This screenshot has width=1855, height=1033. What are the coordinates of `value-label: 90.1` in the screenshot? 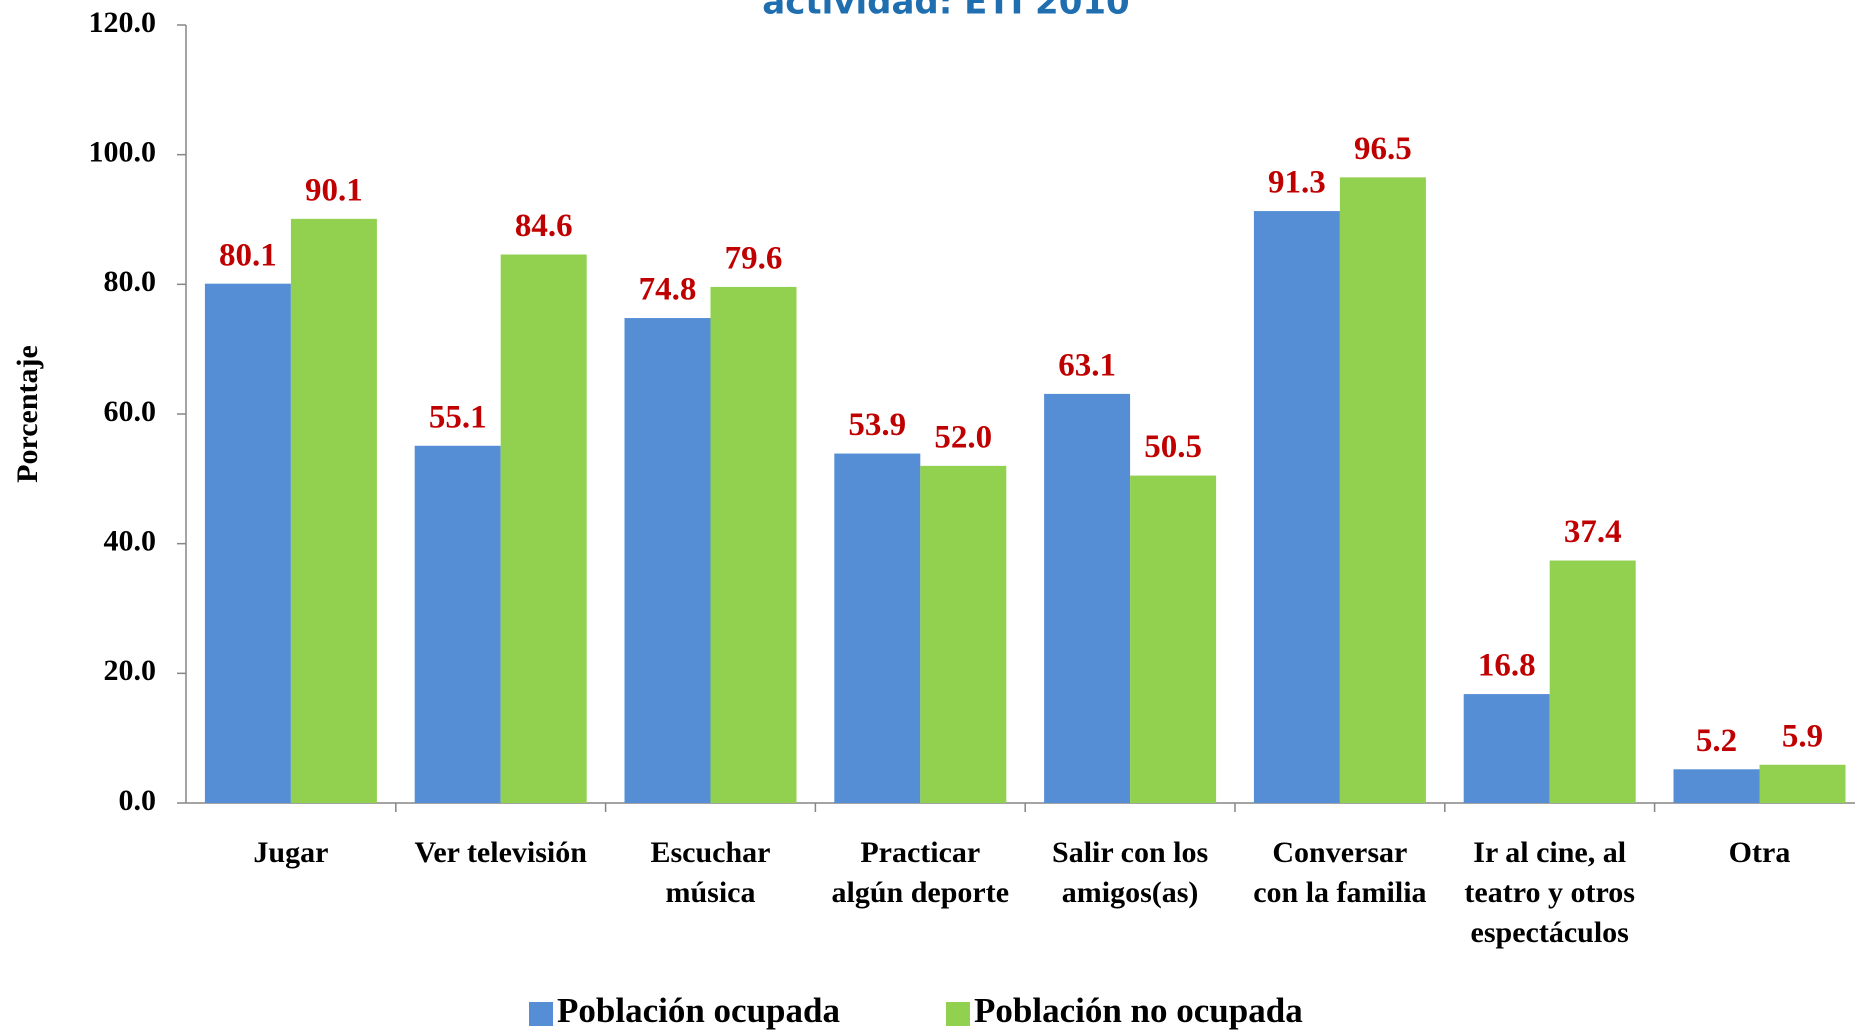 It's located at (334, 190).